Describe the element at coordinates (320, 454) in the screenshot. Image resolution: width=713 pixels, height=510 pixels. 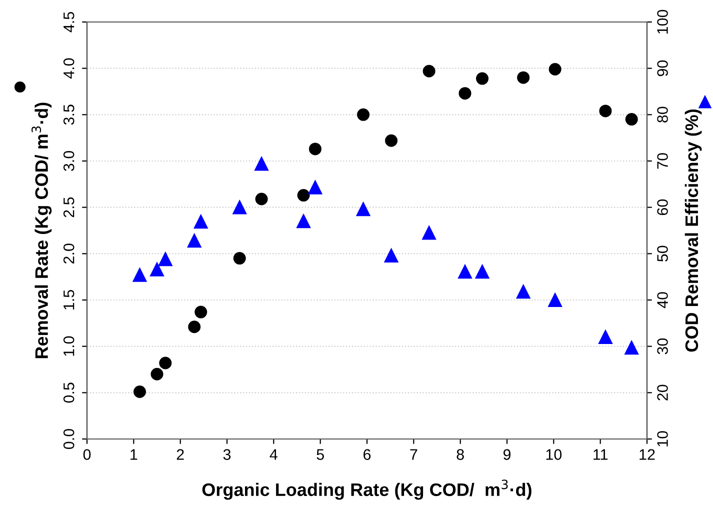
I see `x-tick-label: 5` at that location.